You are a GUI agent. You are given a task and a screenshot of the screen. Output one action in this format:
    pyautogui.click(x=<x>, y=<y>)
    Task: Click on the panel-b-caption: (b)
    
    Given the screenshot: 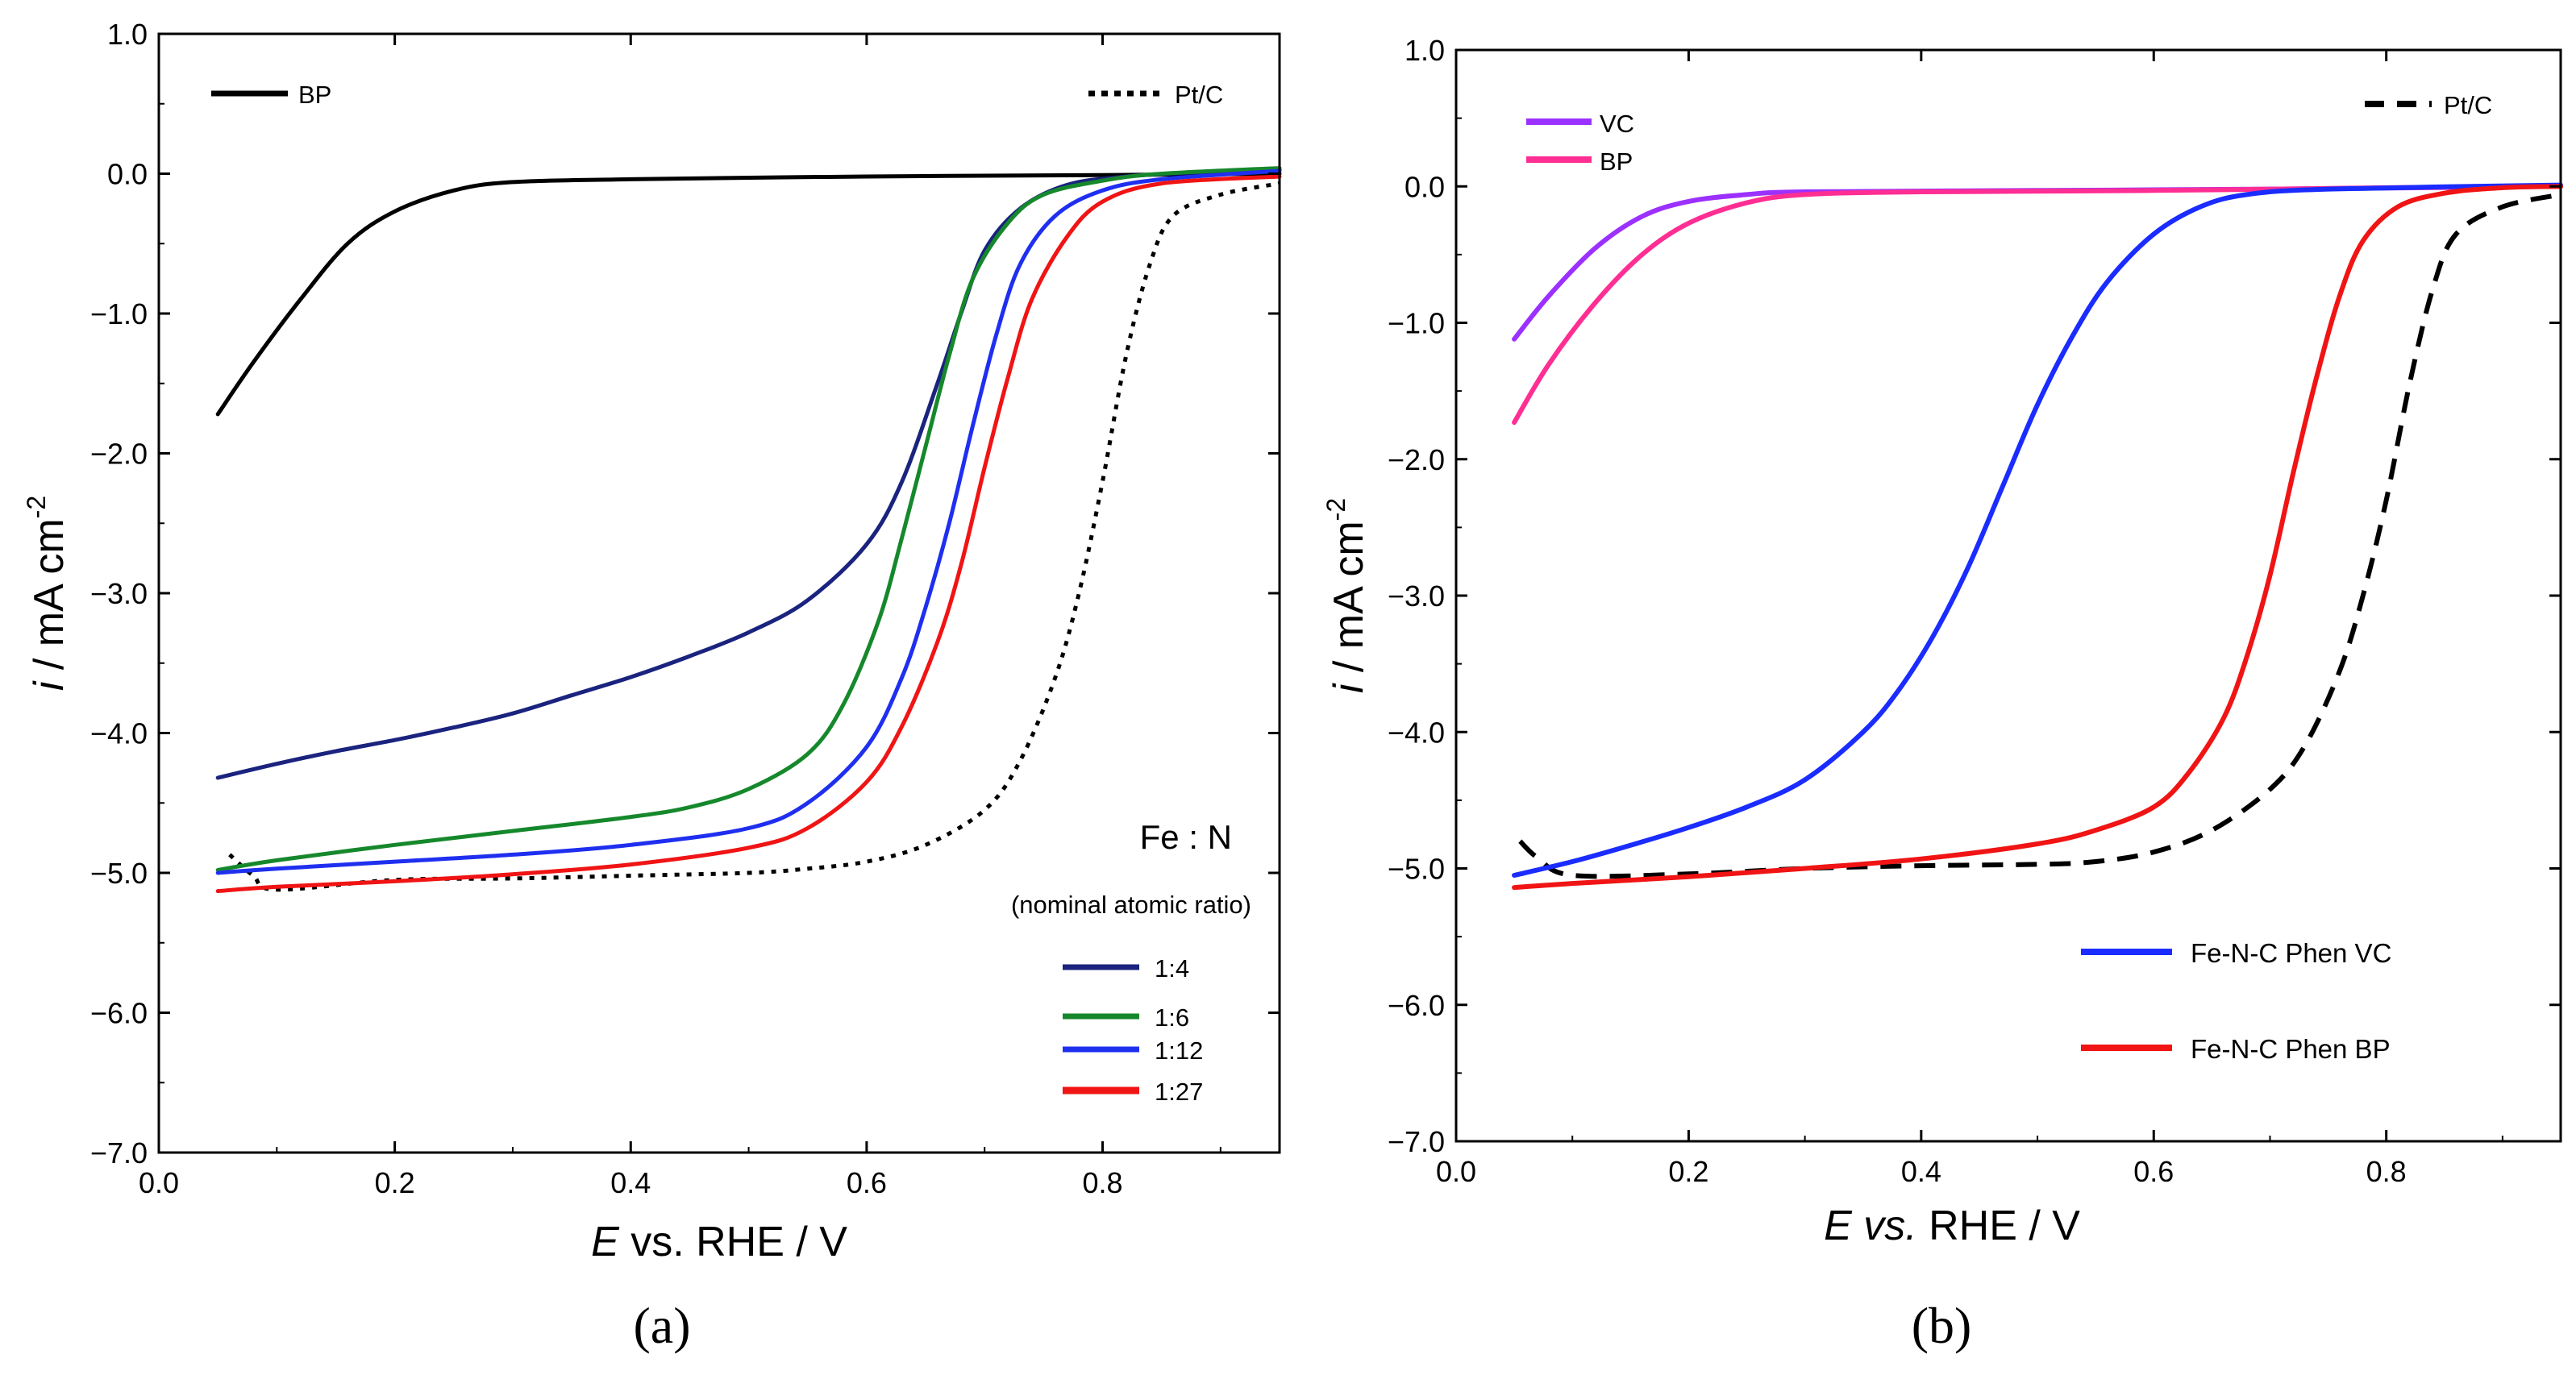 What is the action you would take?
    pyautogui.click(x=1942, y=1325)
    